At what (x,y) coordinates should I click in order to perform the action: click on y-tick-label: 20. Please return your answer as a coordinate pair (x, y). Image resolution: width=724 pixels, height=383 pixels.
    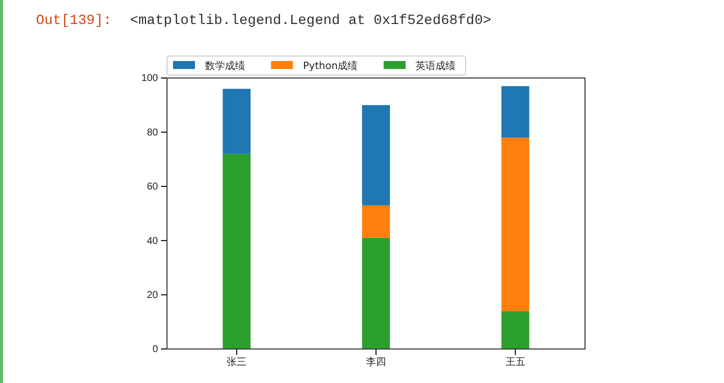
    Looking at the image, I should click on (152, 295).